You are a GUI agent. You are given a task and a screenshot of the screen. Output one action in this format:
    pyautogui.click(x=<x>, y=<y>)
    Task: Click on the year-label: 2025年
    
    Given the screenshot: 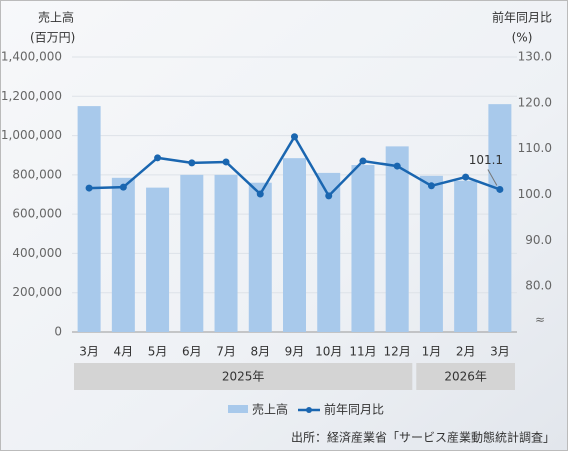 What is the action you would take?
    pyautogui.click(x=243, y=377)
    